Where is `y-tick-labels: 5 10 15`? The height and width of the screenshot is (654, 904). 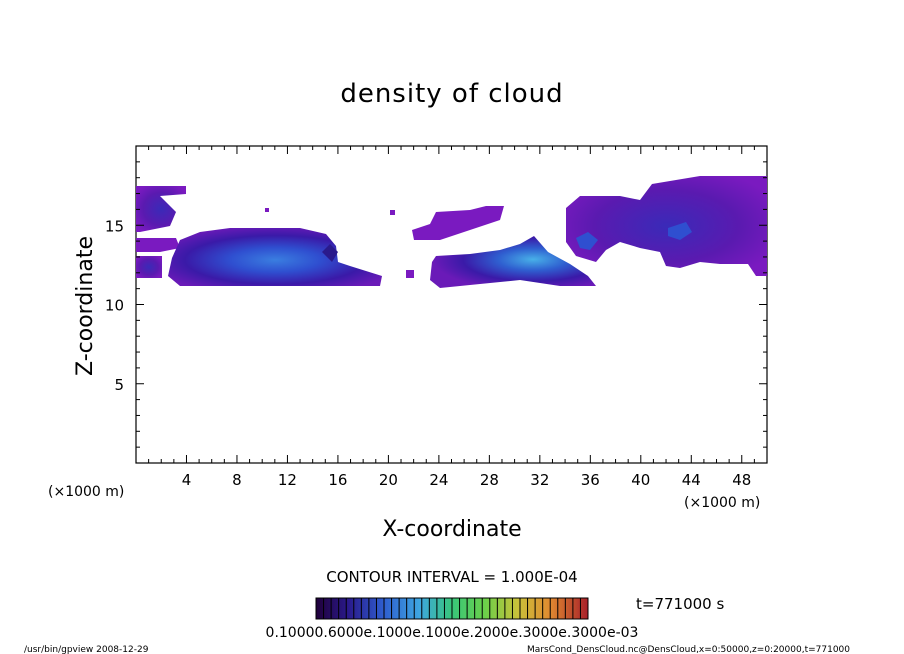
y-tick-labels: 5 10 15 is located at coordinates (114, 305).